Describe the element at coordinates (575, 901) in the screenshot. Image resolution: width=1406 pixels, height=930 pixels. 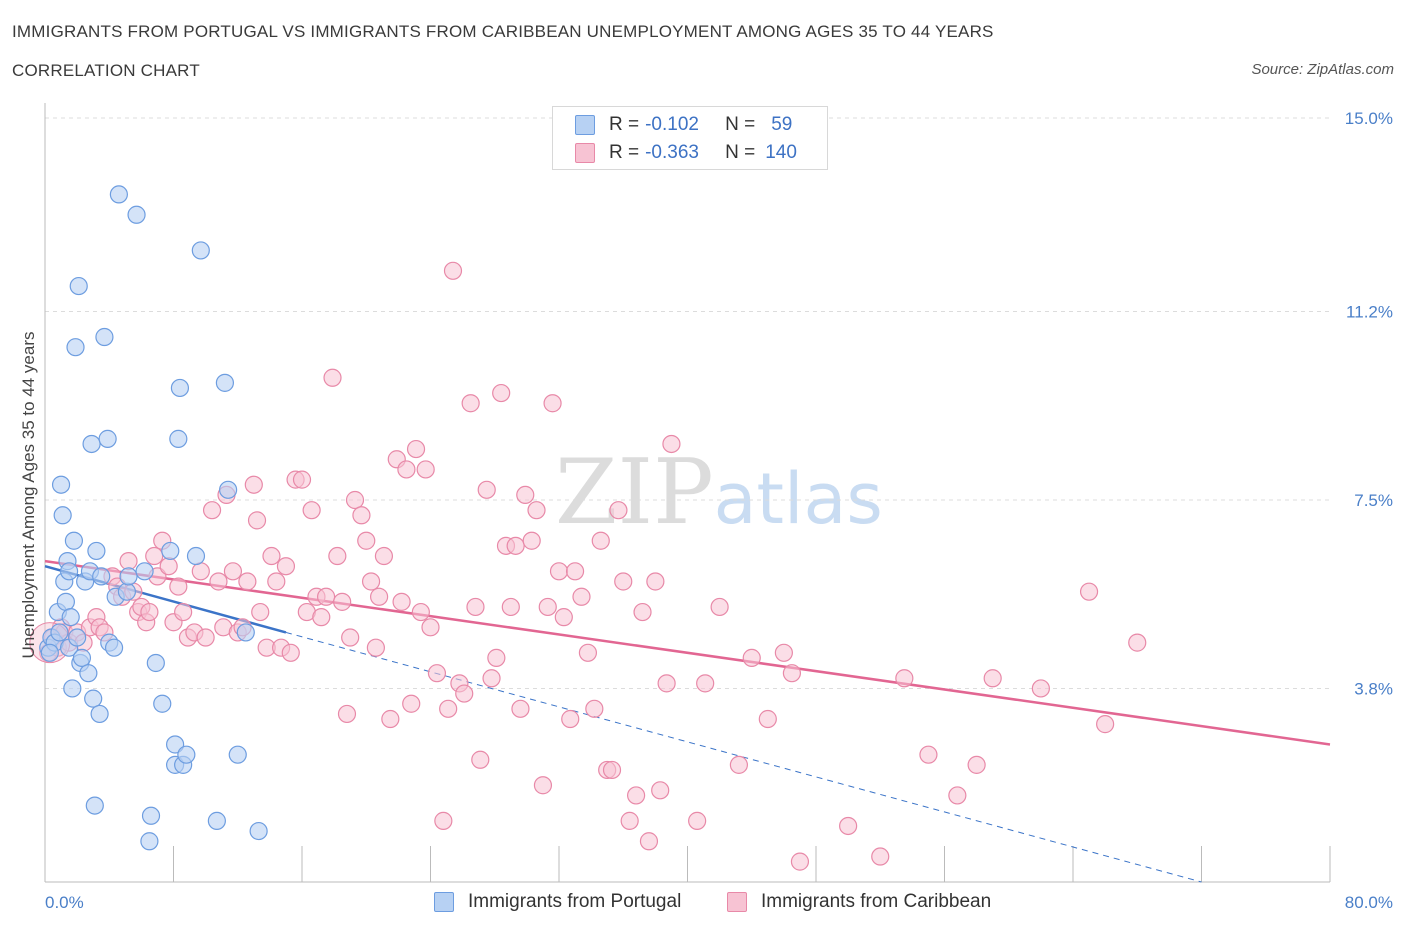
I see `bottom-legend-label-portugal: Immigrants from Portugal` at that location.